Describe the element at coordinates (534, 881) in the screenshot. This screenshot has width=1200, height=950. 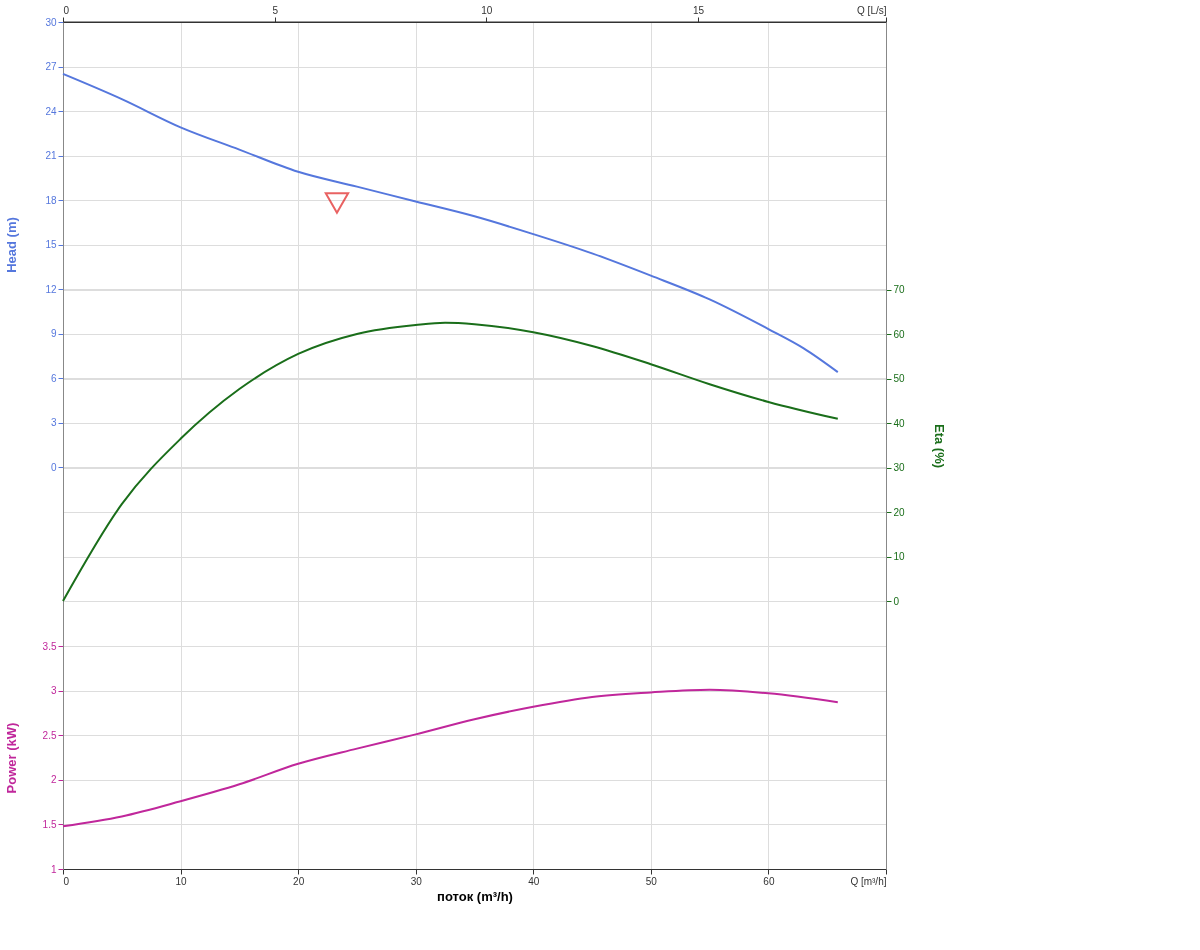
I see `x-tick-label: 40` at that location.